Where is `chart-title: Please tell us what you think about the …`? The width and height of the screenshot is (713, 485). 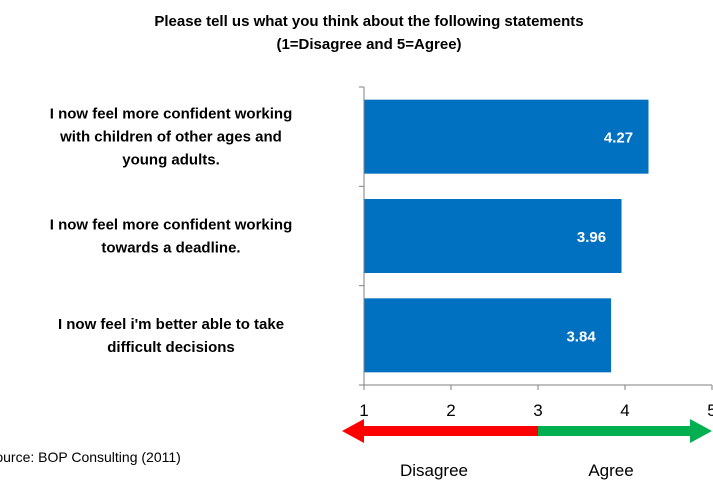
chart-title: Please tell us what you think about the … is located at coordinates (368, 33).